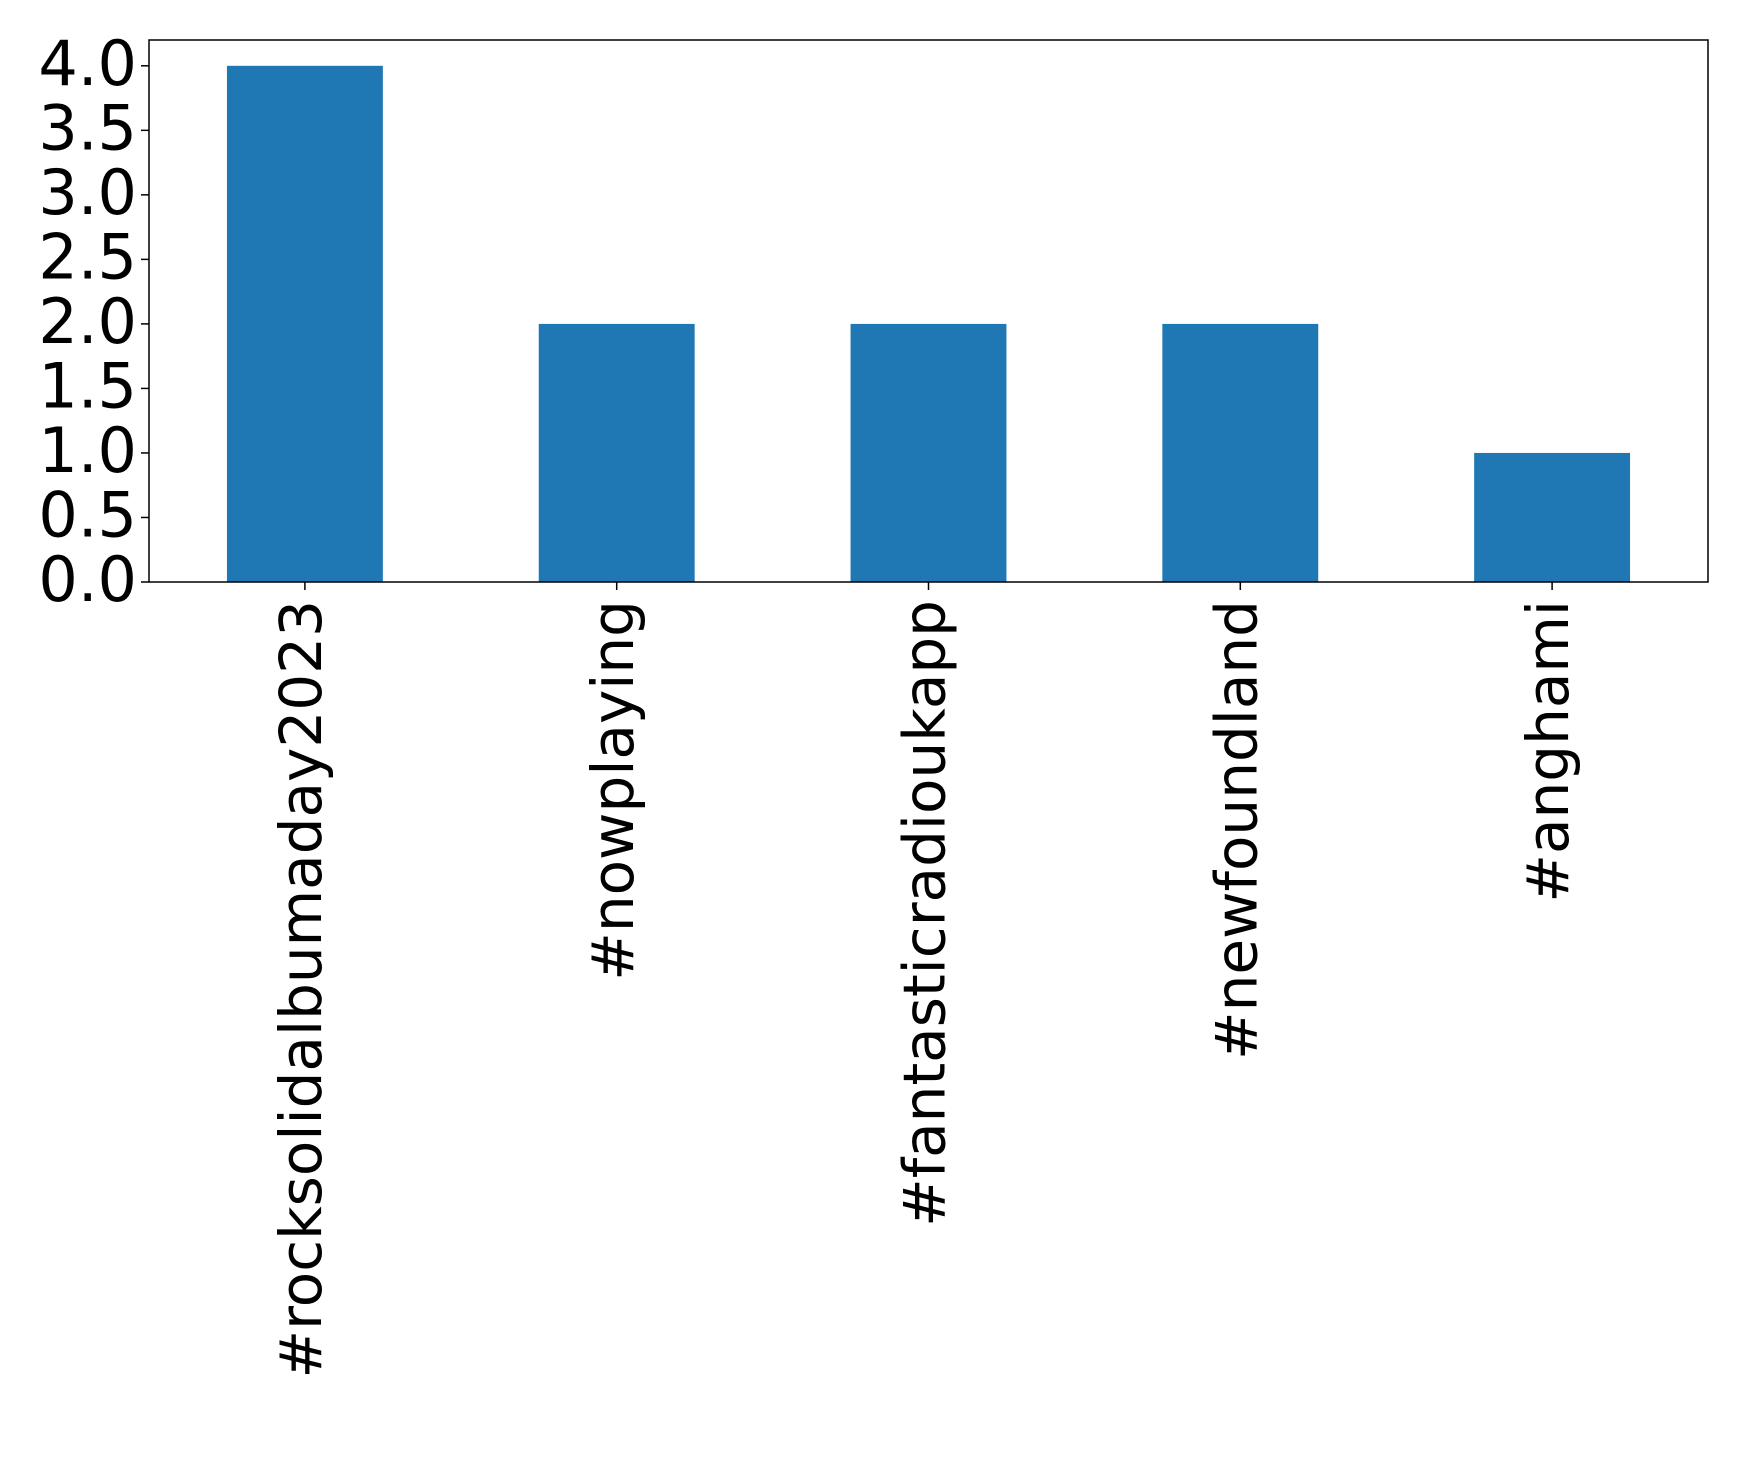 The height and width of the screenshot is (1467, 1739). What do you see at coordinates (87, 450) in the screenshot?
I see `y-tick-label: 1.0` at bounding box center [87, 450].